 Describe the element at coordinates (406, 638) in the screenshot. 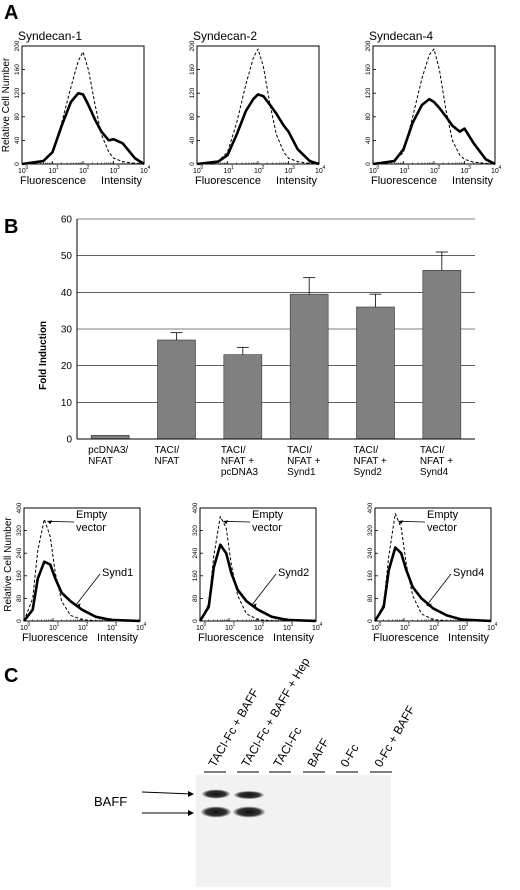

I see `x-axis-label-fluorescence: Fluorescence` at that location.